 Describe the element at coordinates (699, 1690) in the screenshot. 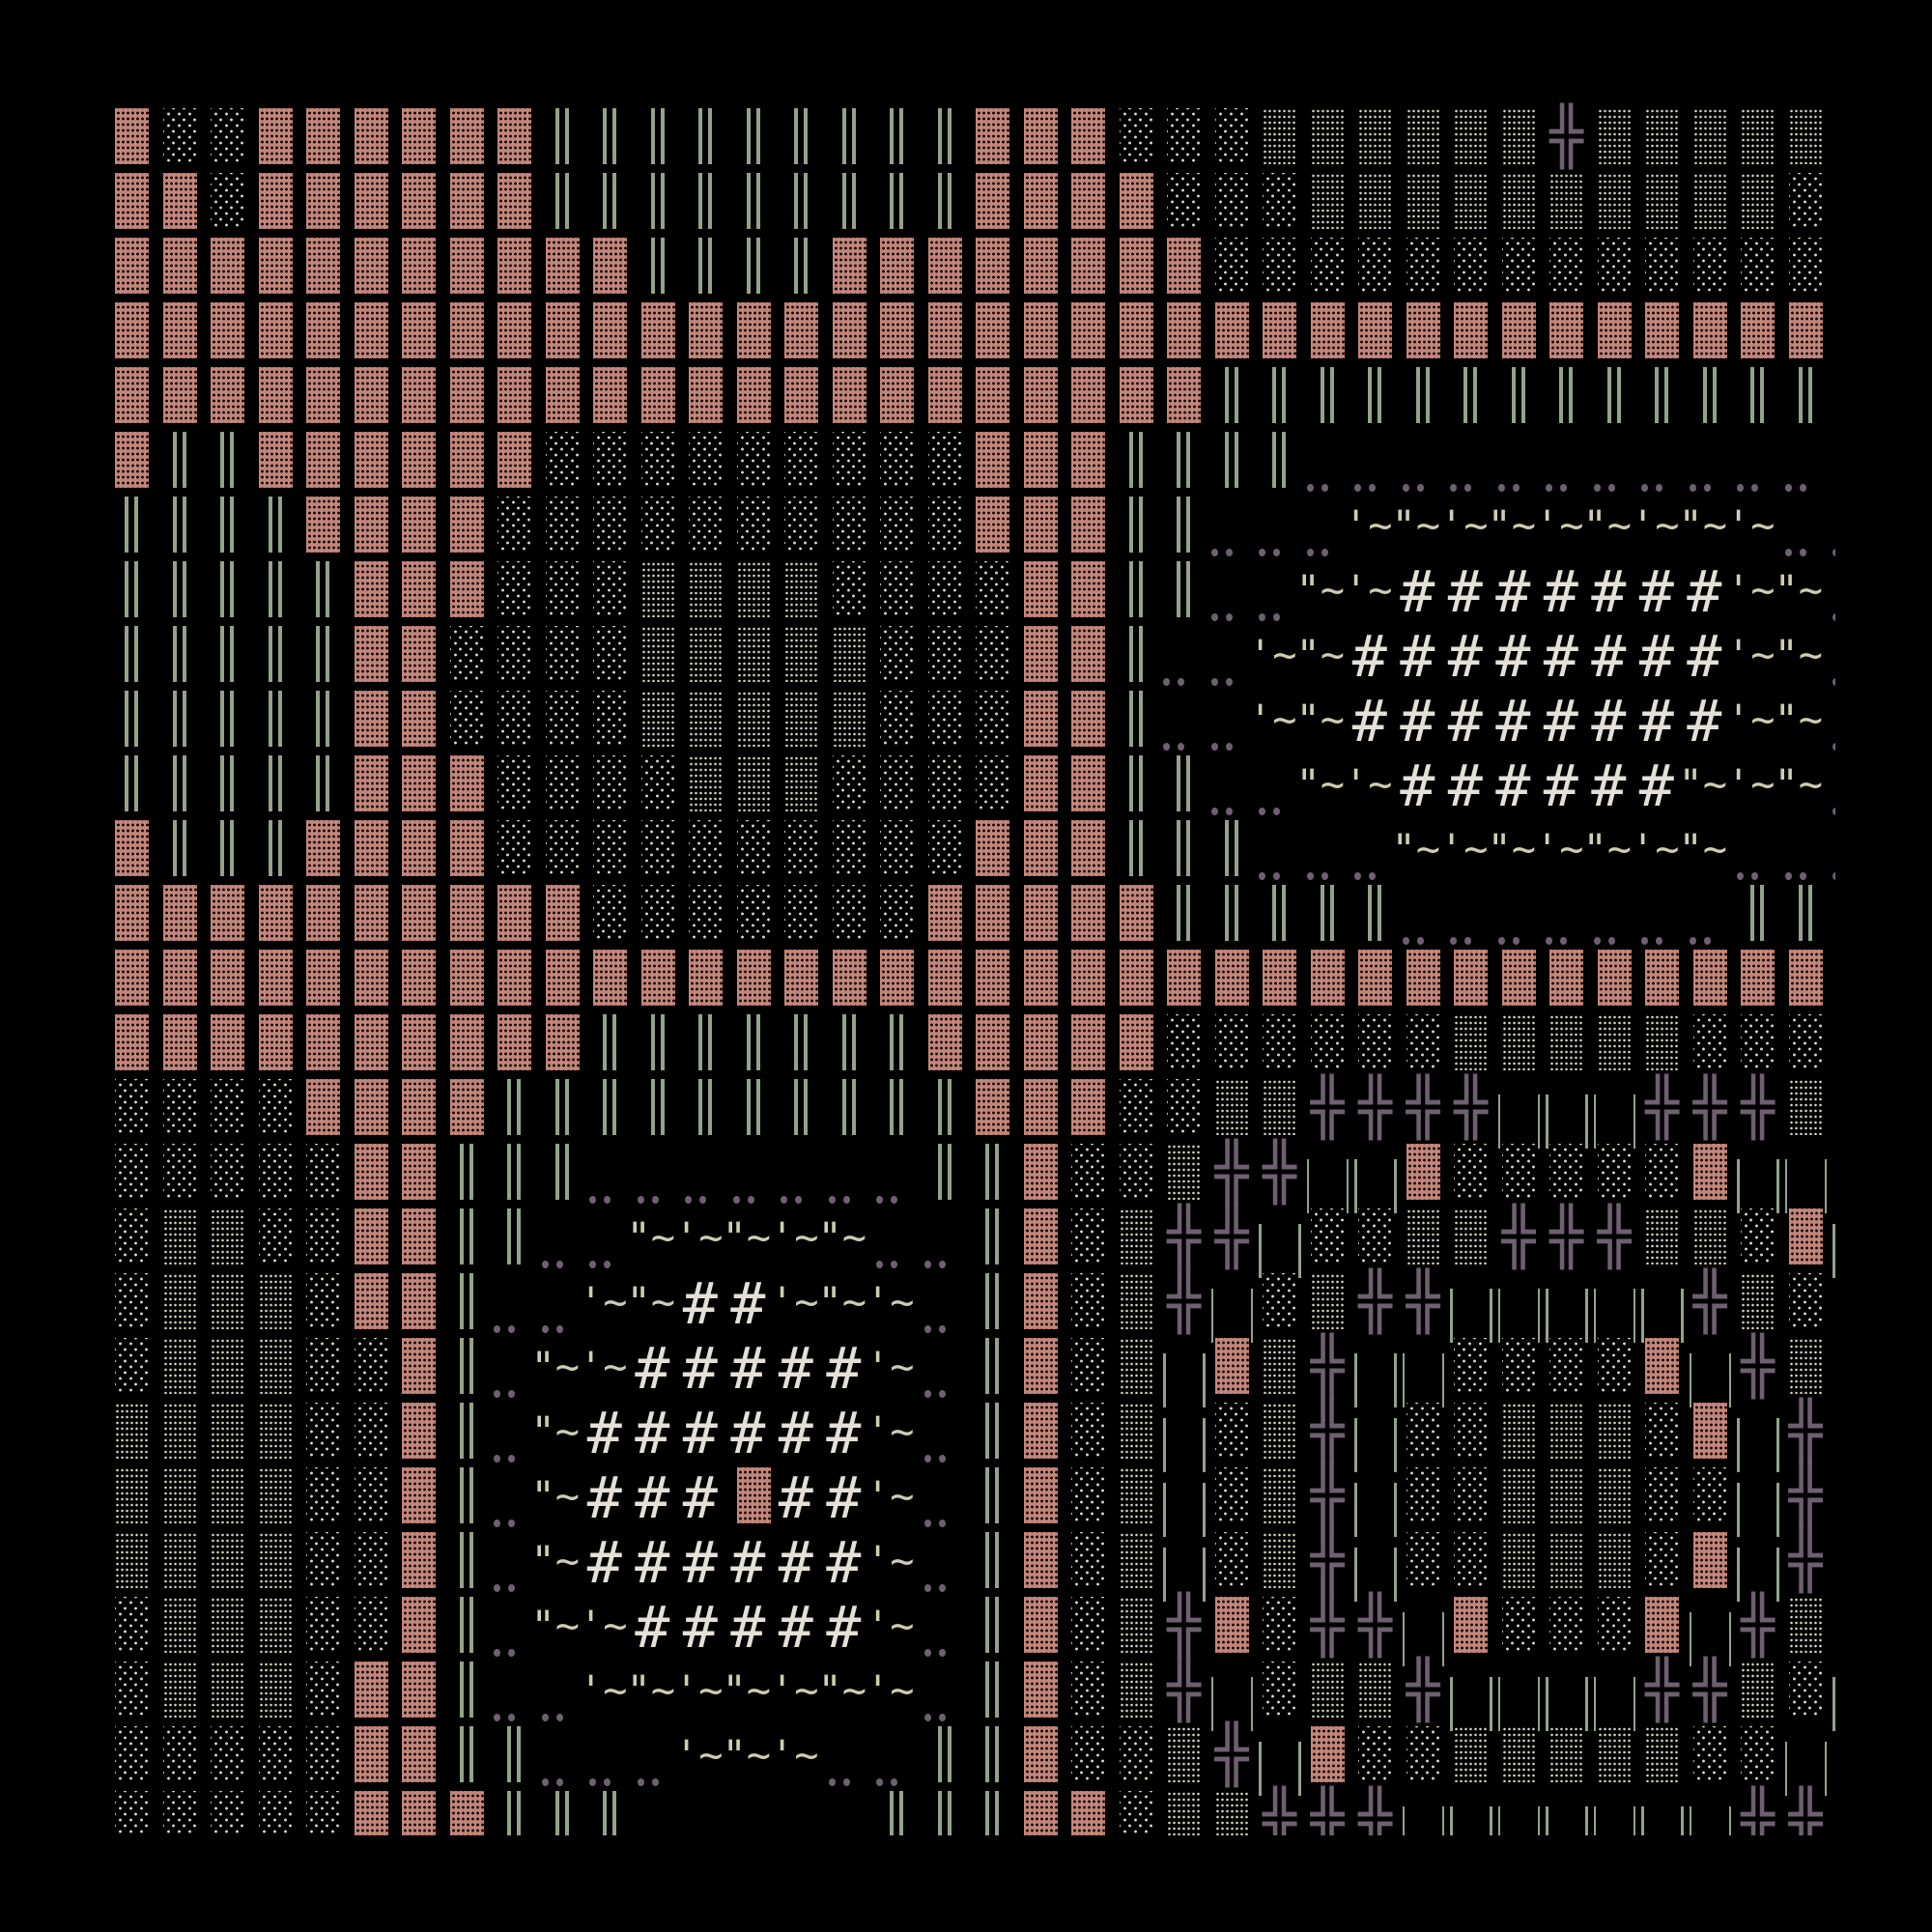

I see `water-glyph: '~` at that location.